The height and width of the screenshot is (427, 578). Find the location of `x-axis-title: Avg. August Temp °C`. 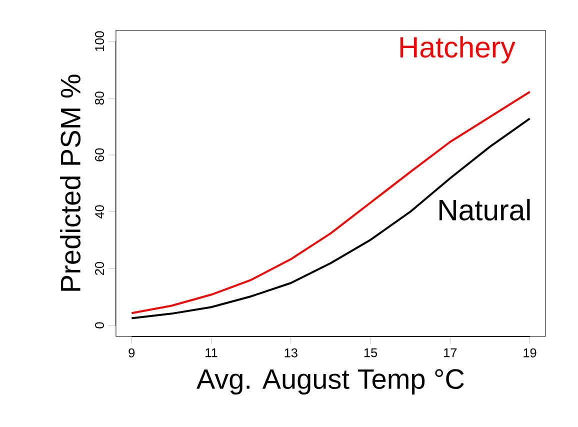

x-axis-title: Avg. August Temp °C is located at coordinates (330, 382).